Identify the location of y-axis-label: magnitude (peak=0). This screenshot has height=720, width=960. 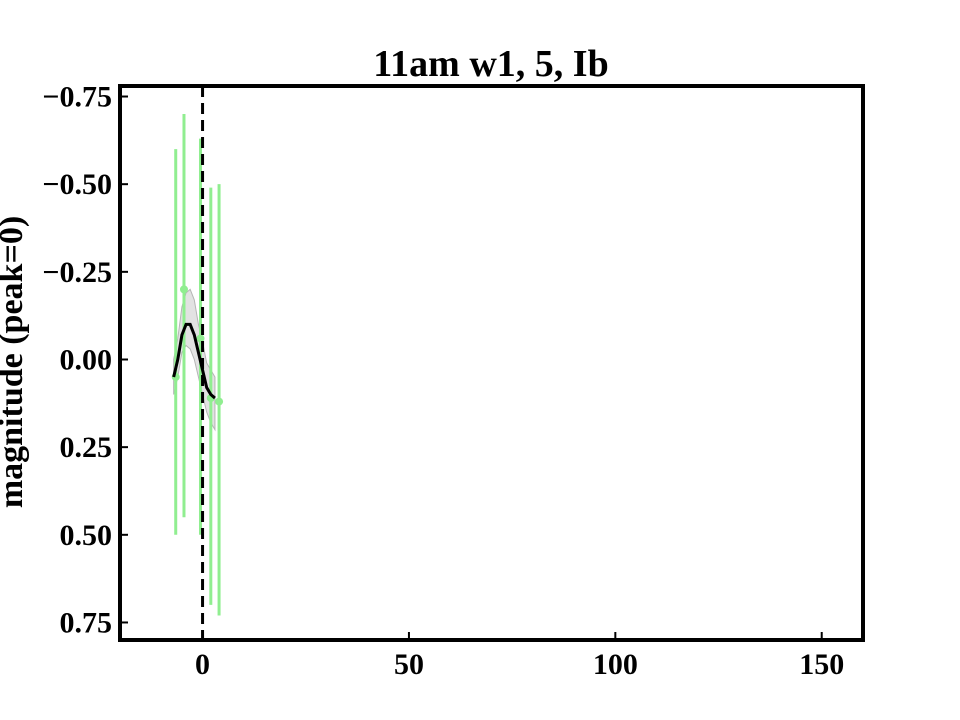
(15, 362).